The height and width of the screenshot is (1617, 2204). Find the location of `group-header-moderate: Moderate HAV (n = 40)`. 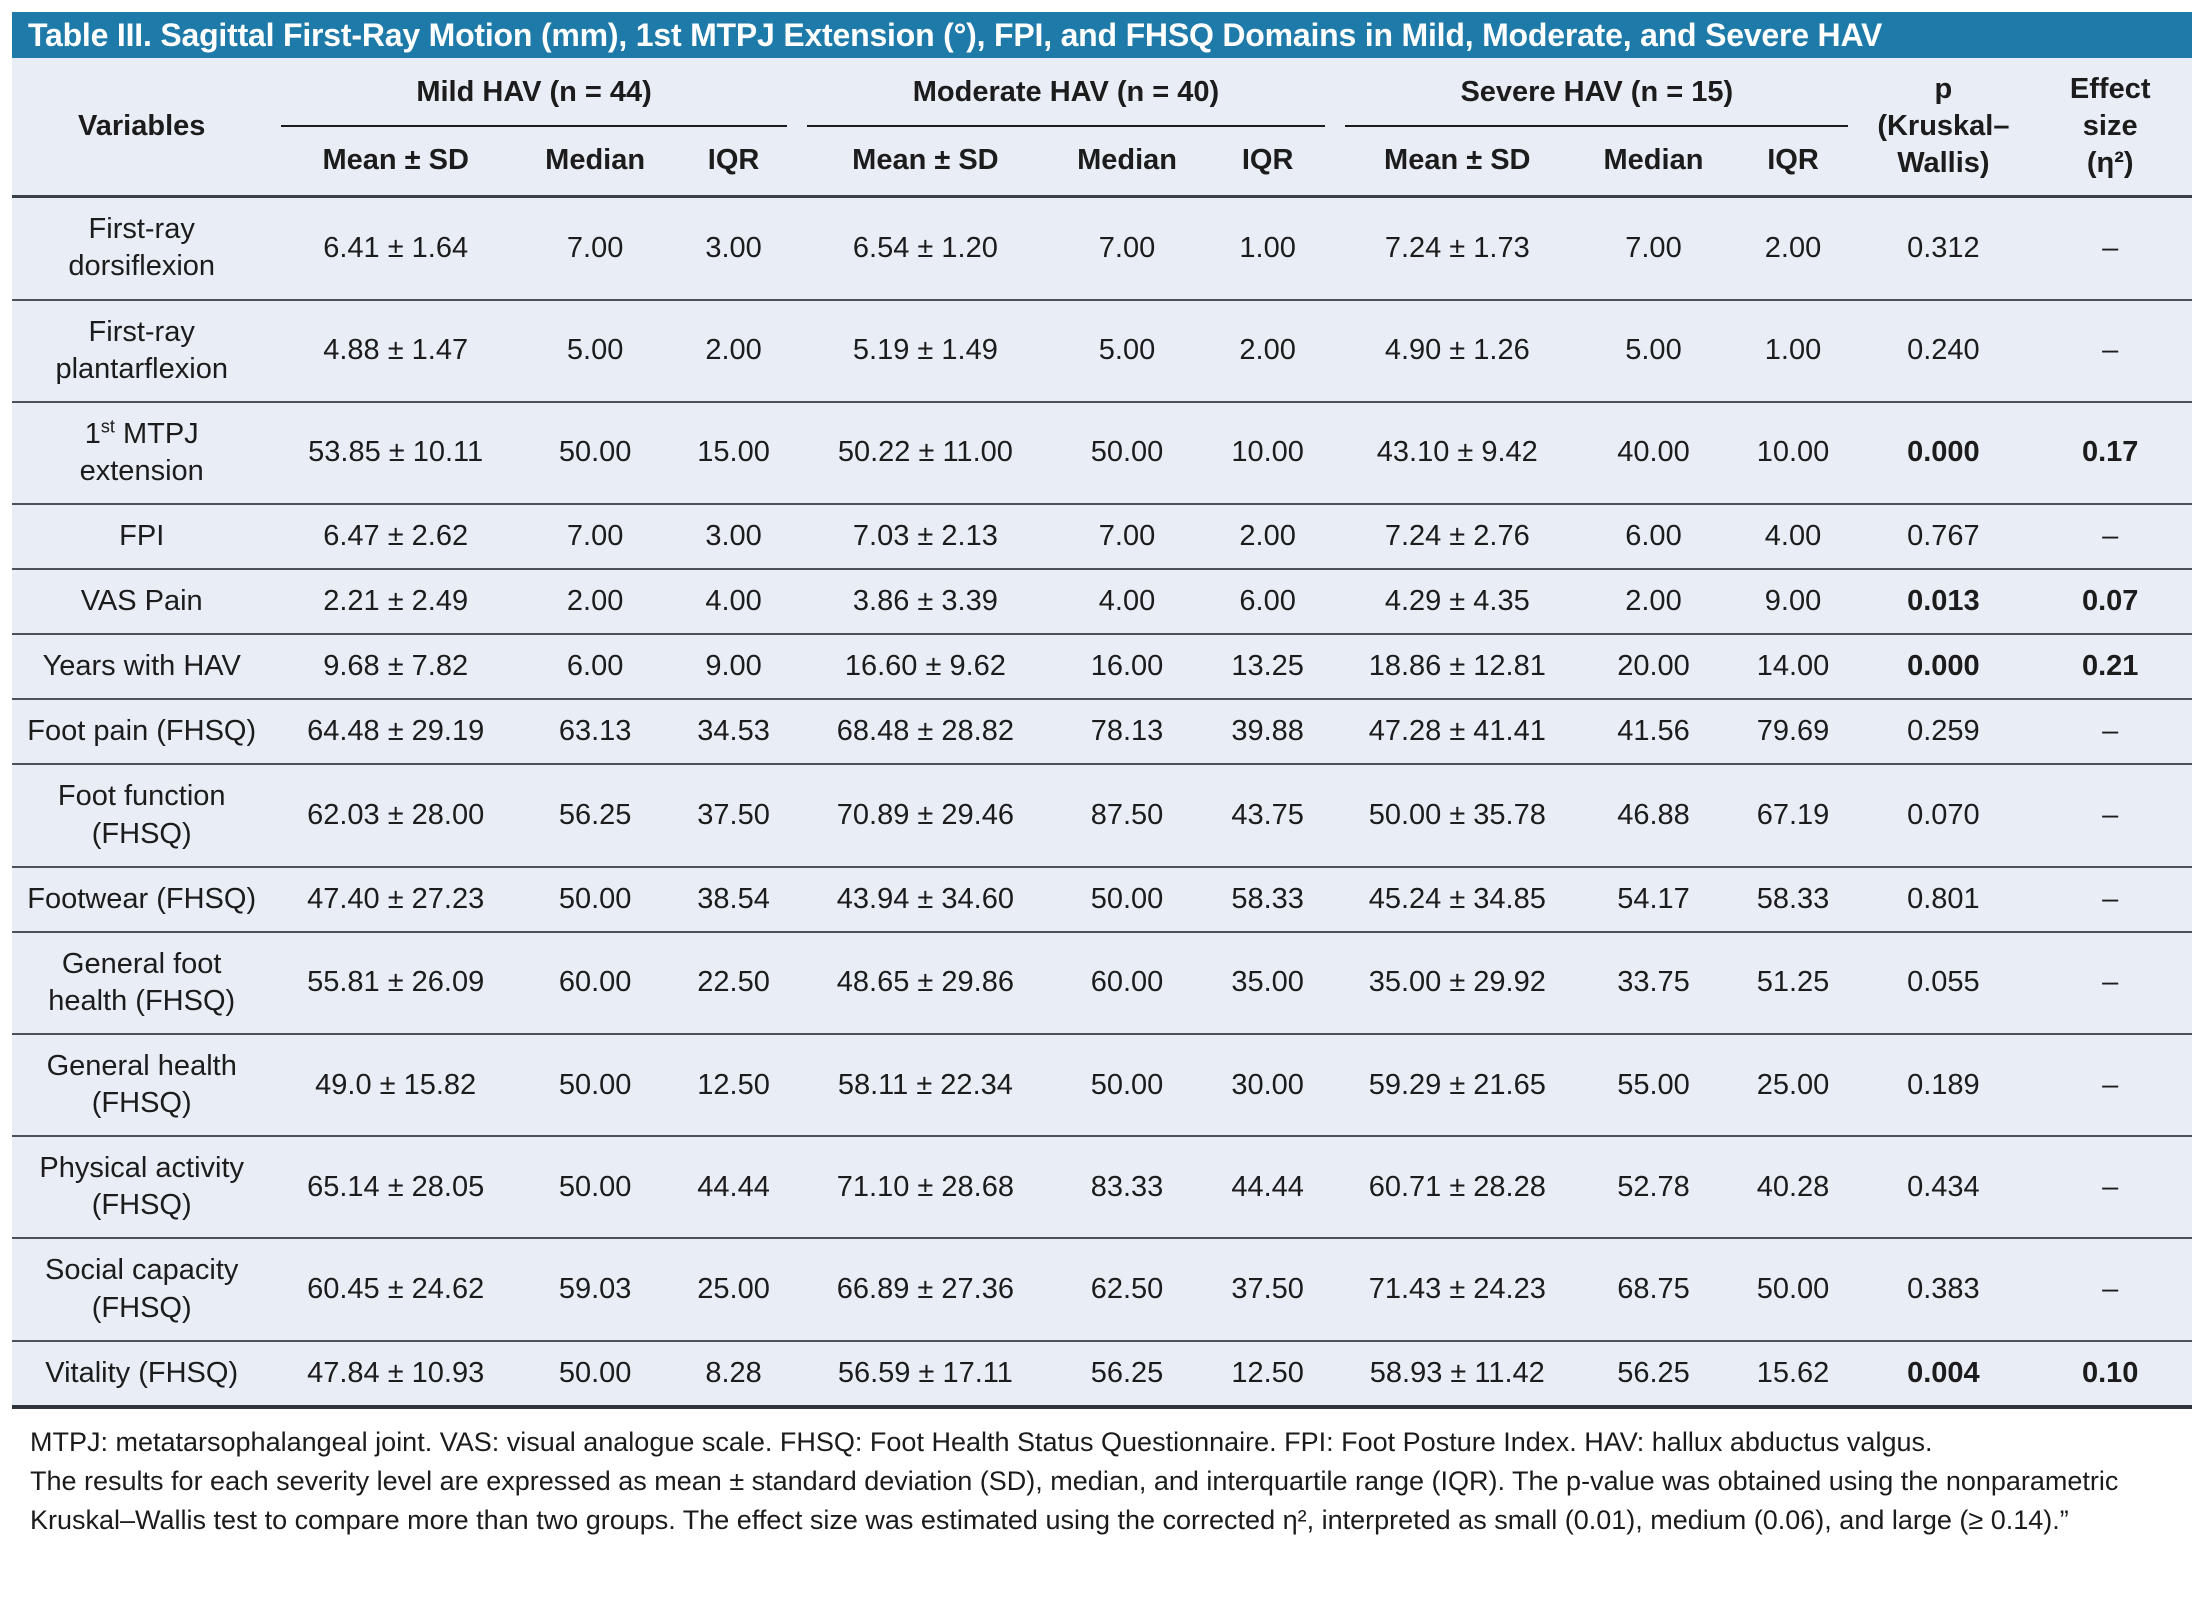

group-header-moderate: Moderate HAV (n = 40) is located at coordinates (1066, 92).